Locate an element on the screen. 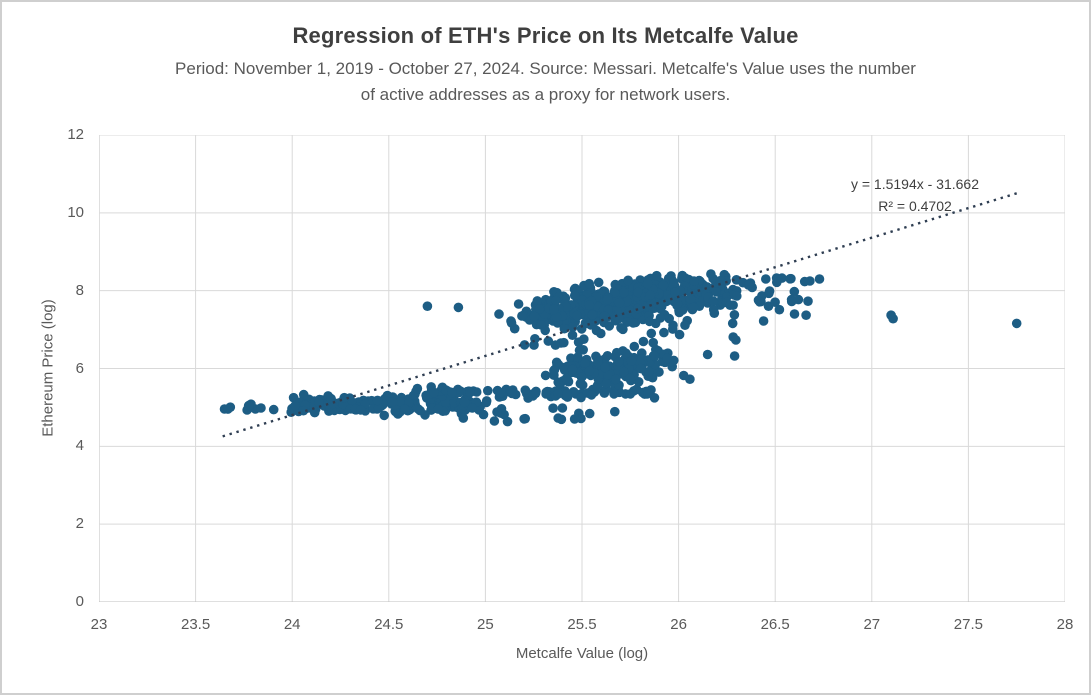 Image resolution: width=1091 pixels, height=695 pixels. y-axis-title: Ethereum Price (log) is located at coordinates (48, 368).